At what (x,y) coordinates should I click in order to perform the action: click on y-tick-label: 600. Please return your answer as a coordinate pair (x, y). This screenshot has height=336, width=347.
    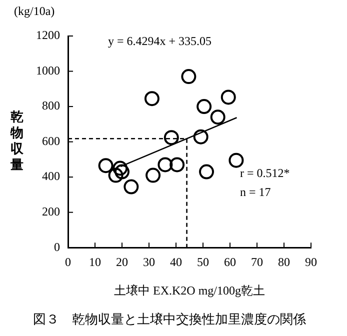
    Looking at the image, I should click on (51, 141).